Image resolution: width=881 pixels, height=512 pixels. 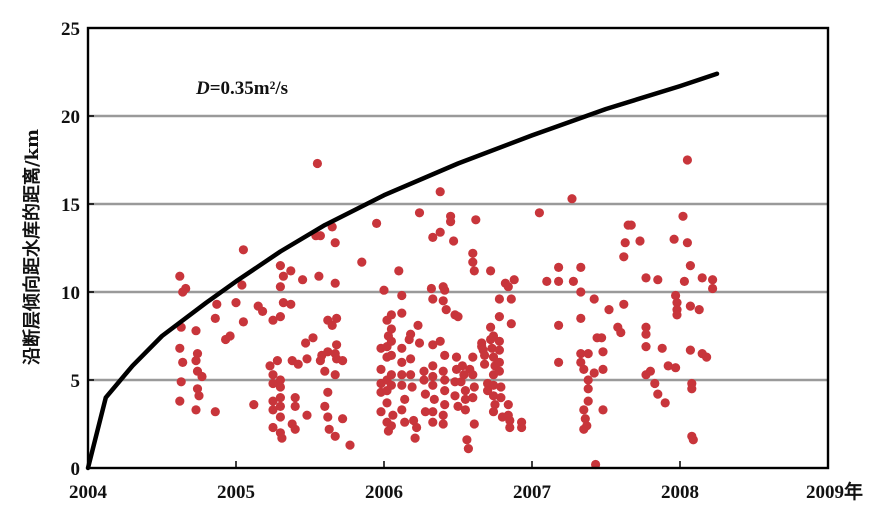 What do you see at coordinates (77, 249) in the screenshot?
I see `y-axis-ticks: 0 5 10 15 20 25` at bounding box center [77, 249].